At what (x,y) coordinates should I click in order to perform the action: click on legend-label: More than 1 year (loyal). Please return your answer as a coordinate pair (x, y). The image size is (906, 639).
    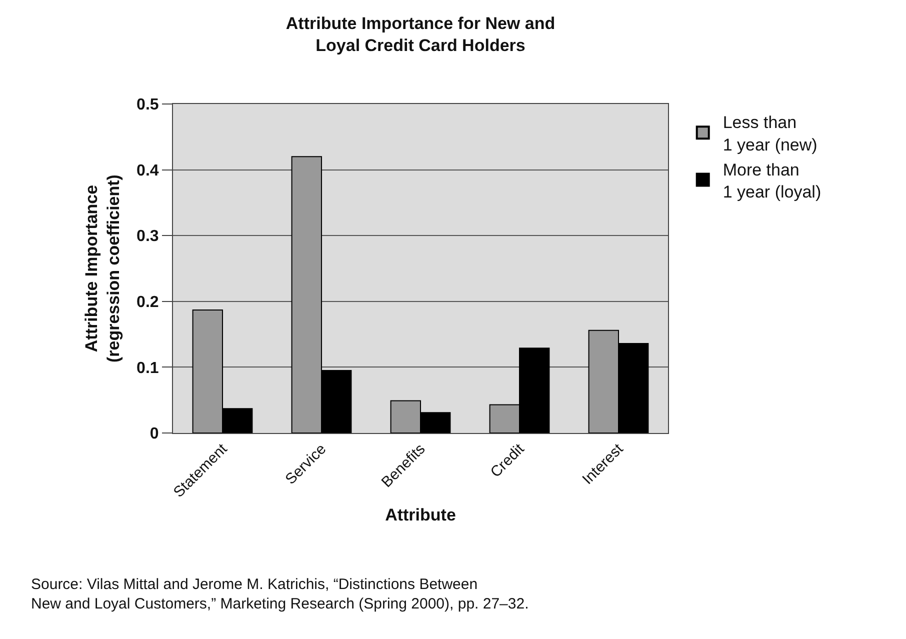
    Looking at the image, I should click on (772, 181).